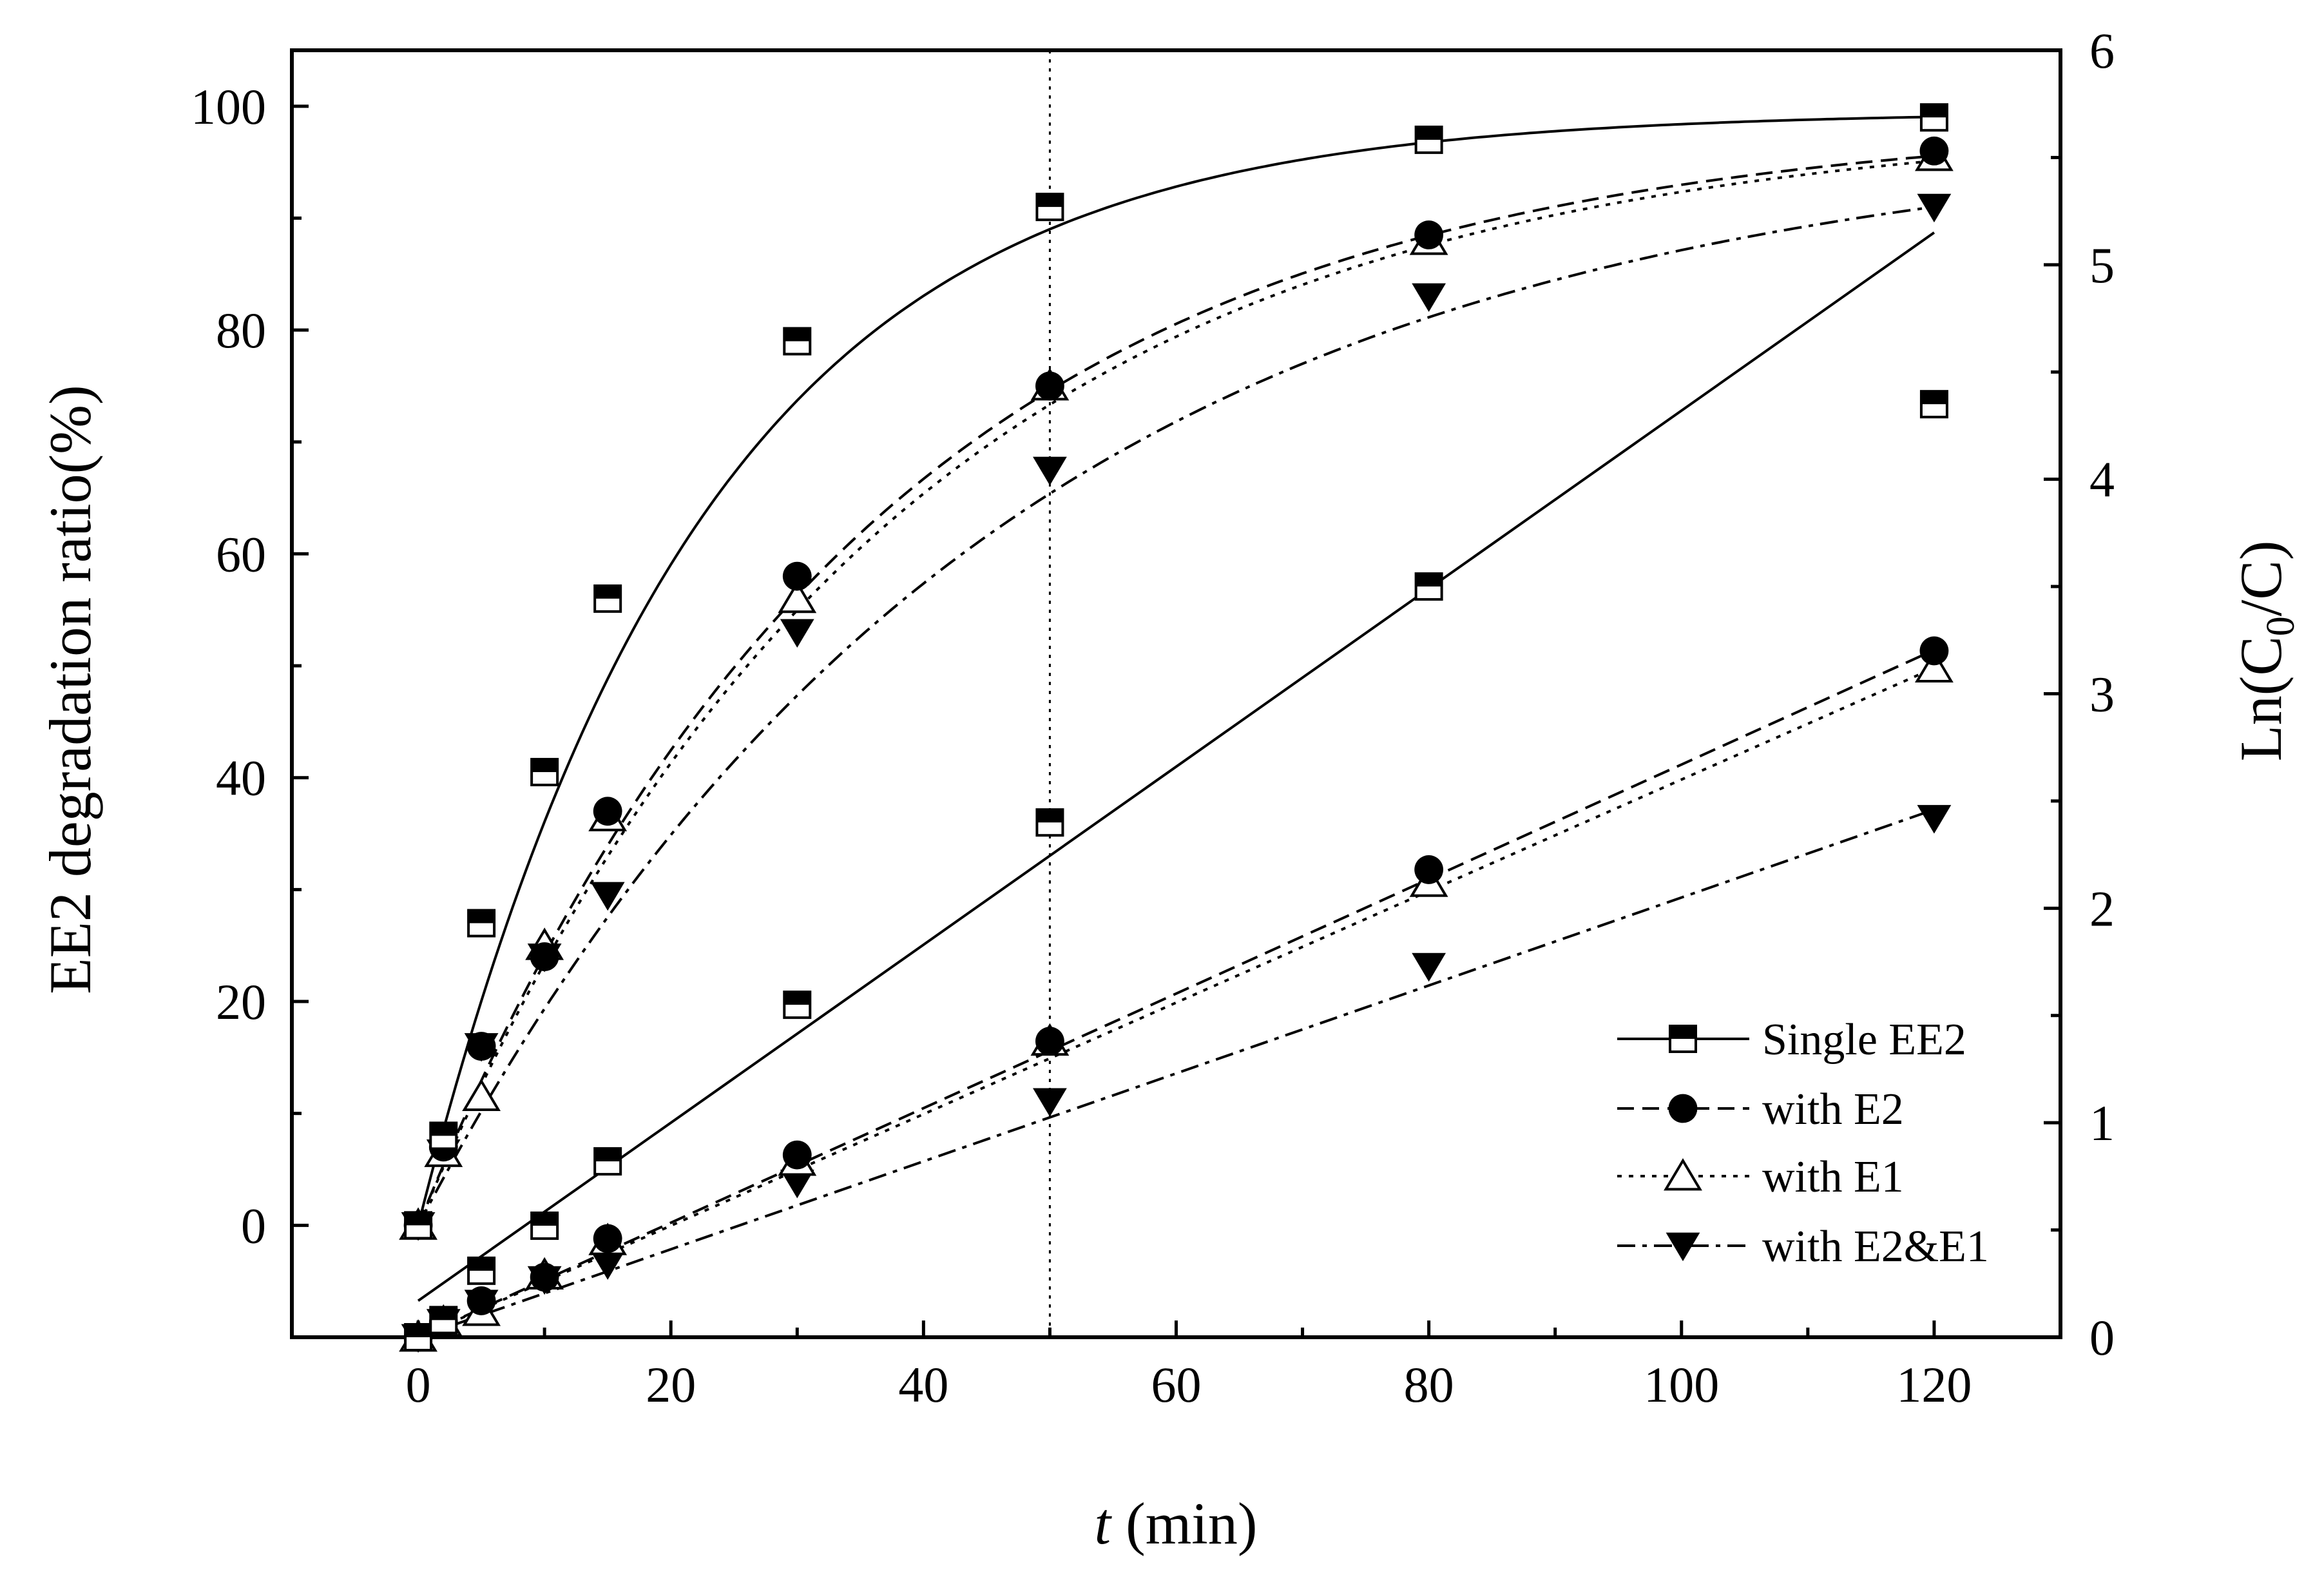 Image resolution: width=2324 pixels, height=1586 pixels. I want to click on x-tick-label: 120, so click(1934, 1385).